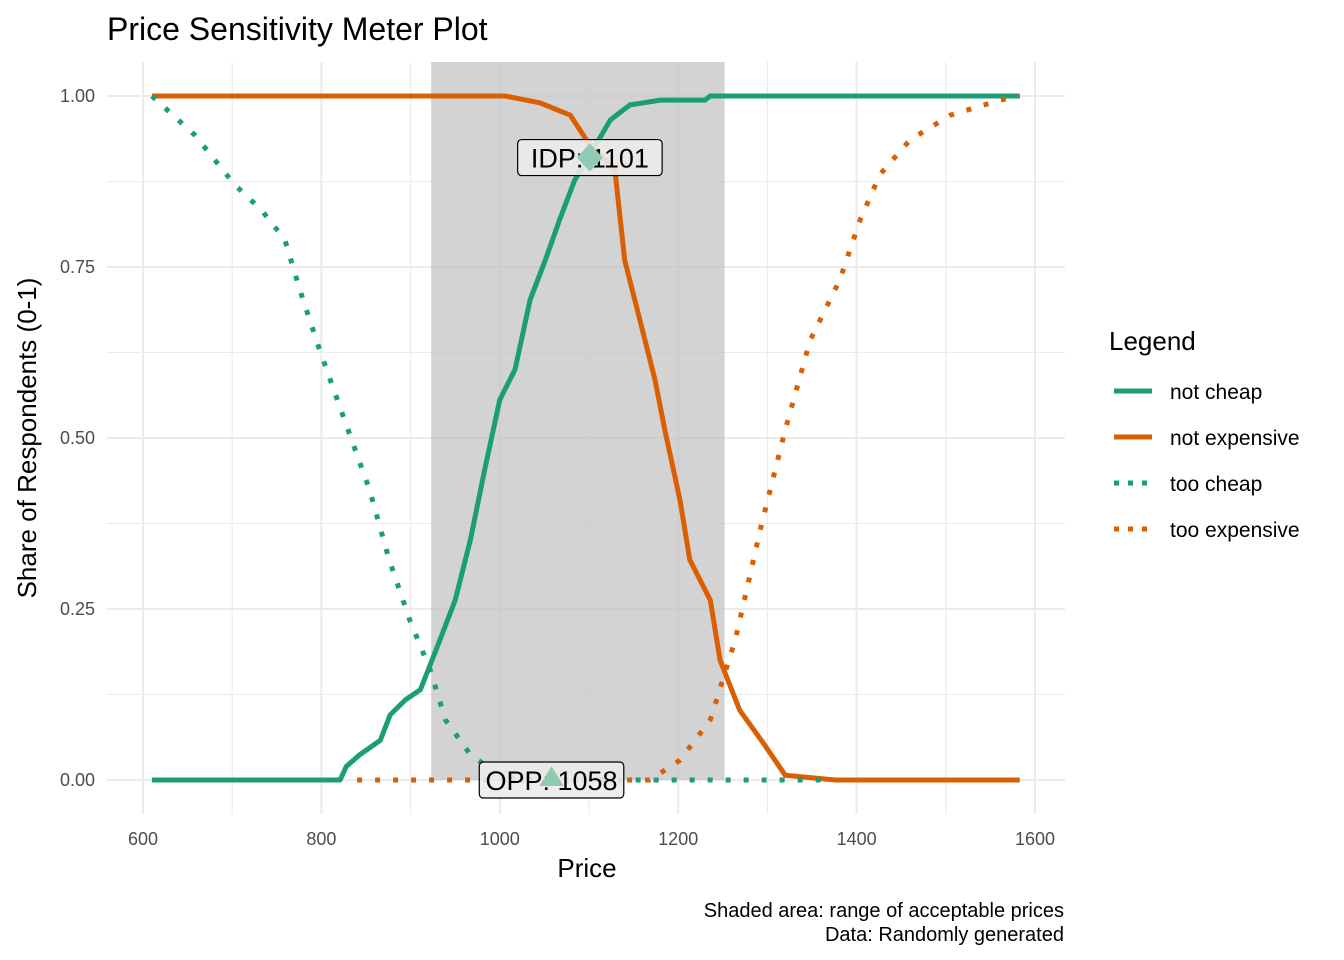 The image size is (1344, 960). What do you see at coordinates (1152, 341) in the screenshot?
I see `legend-title: Legend` at bounding box center [1152, 341].